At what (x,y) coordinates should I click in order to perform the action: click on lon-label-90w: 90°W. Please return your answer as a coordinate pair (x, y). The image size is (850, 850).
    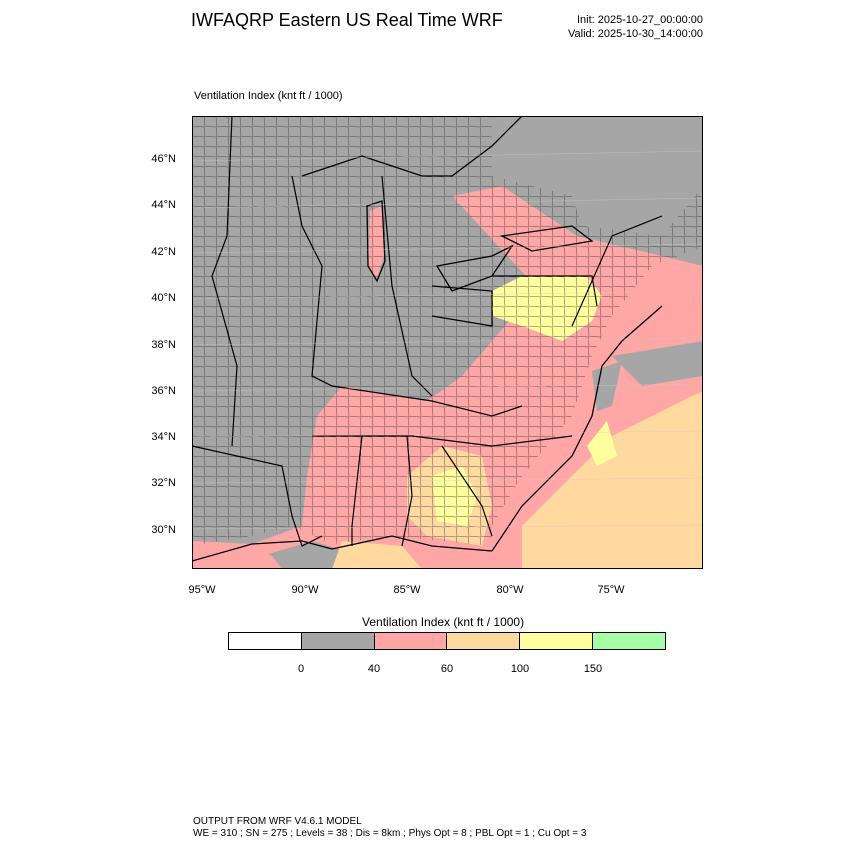
    Looking at the image, I should click on (305, 590).